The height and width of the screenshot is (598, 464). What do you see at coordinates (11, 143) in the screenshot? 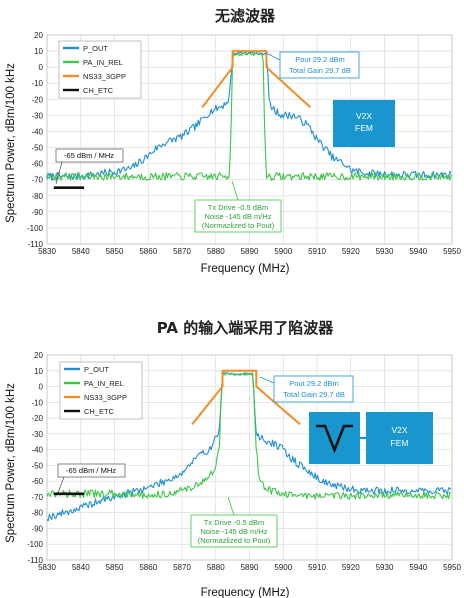
I see `y-axis-label: Spectrum Power, dBm/100 kHz` at bounding box center [11, 143].